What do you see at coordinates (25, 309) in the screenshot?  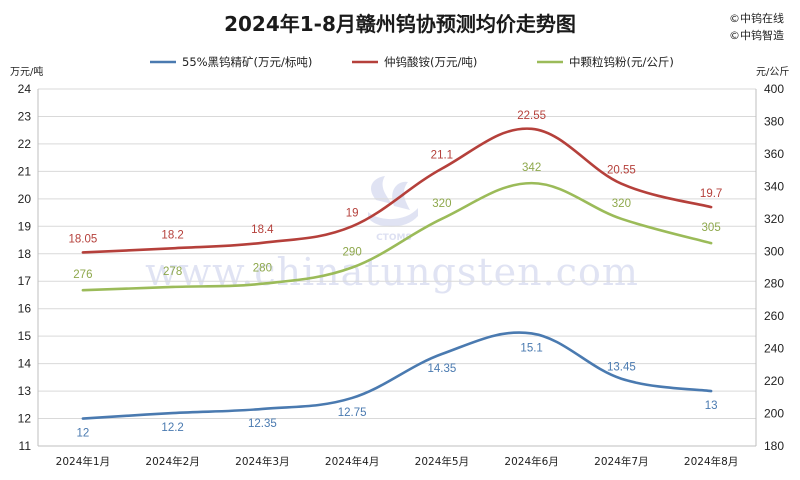 I see `left-tick-label: 16` at bounding box center [25, 309].